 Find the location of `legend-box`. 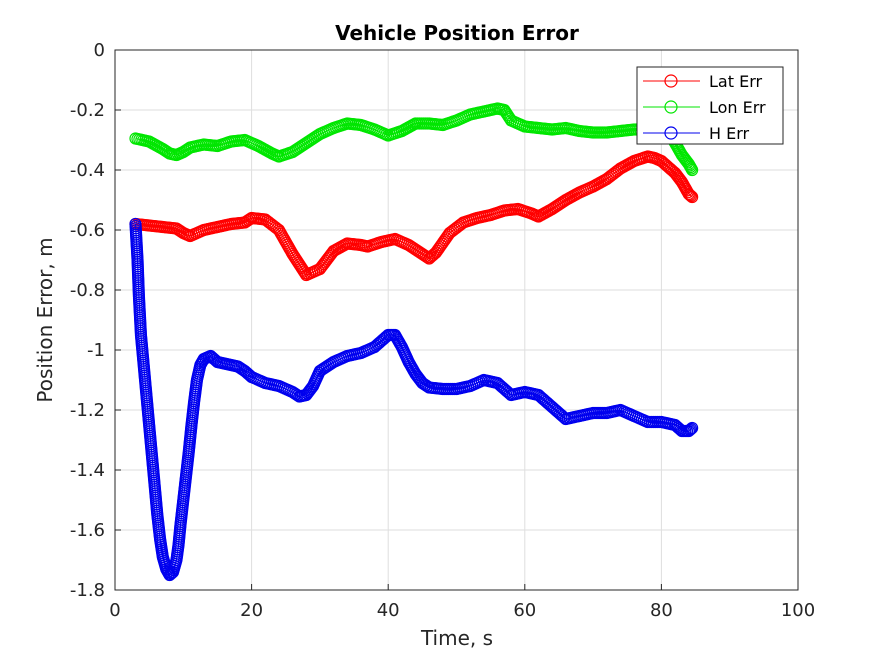

legend-box is located at coordinates (710, 105).